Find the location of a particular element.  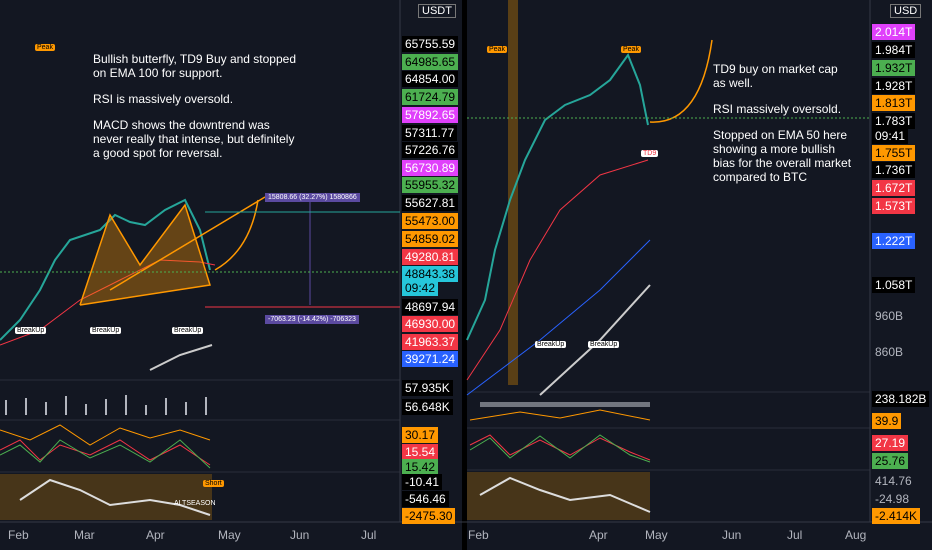

butterfly-outline is located at coordinates (145, 254).